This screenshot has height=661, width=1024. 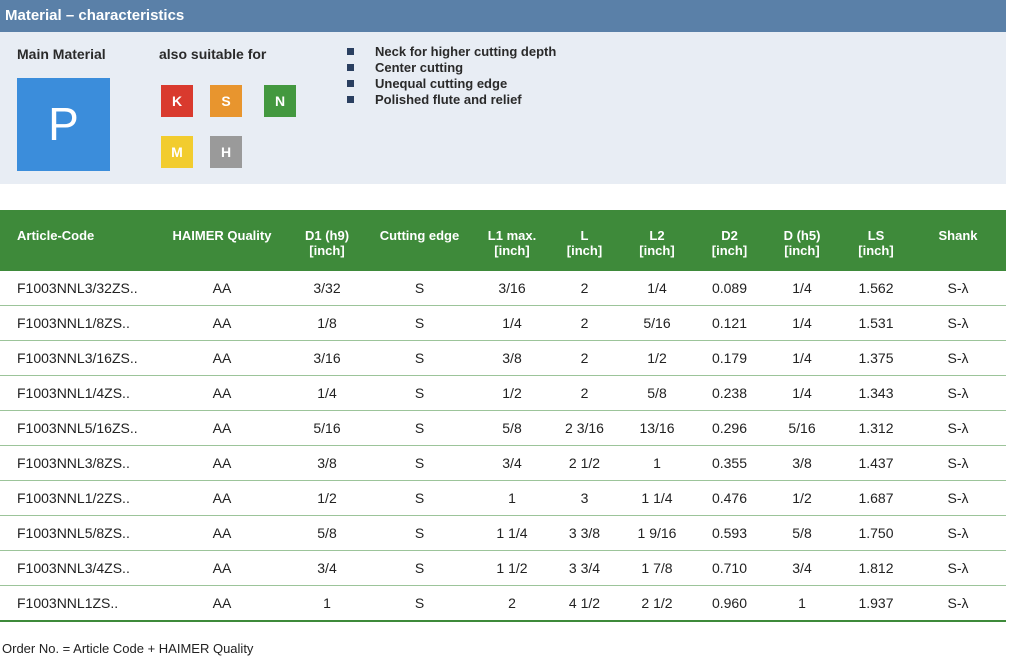 What do you see at coordinates (802, 235) in the screenshot?
I see `column-header-label: D (h5)` at bounding box center [802, 235].